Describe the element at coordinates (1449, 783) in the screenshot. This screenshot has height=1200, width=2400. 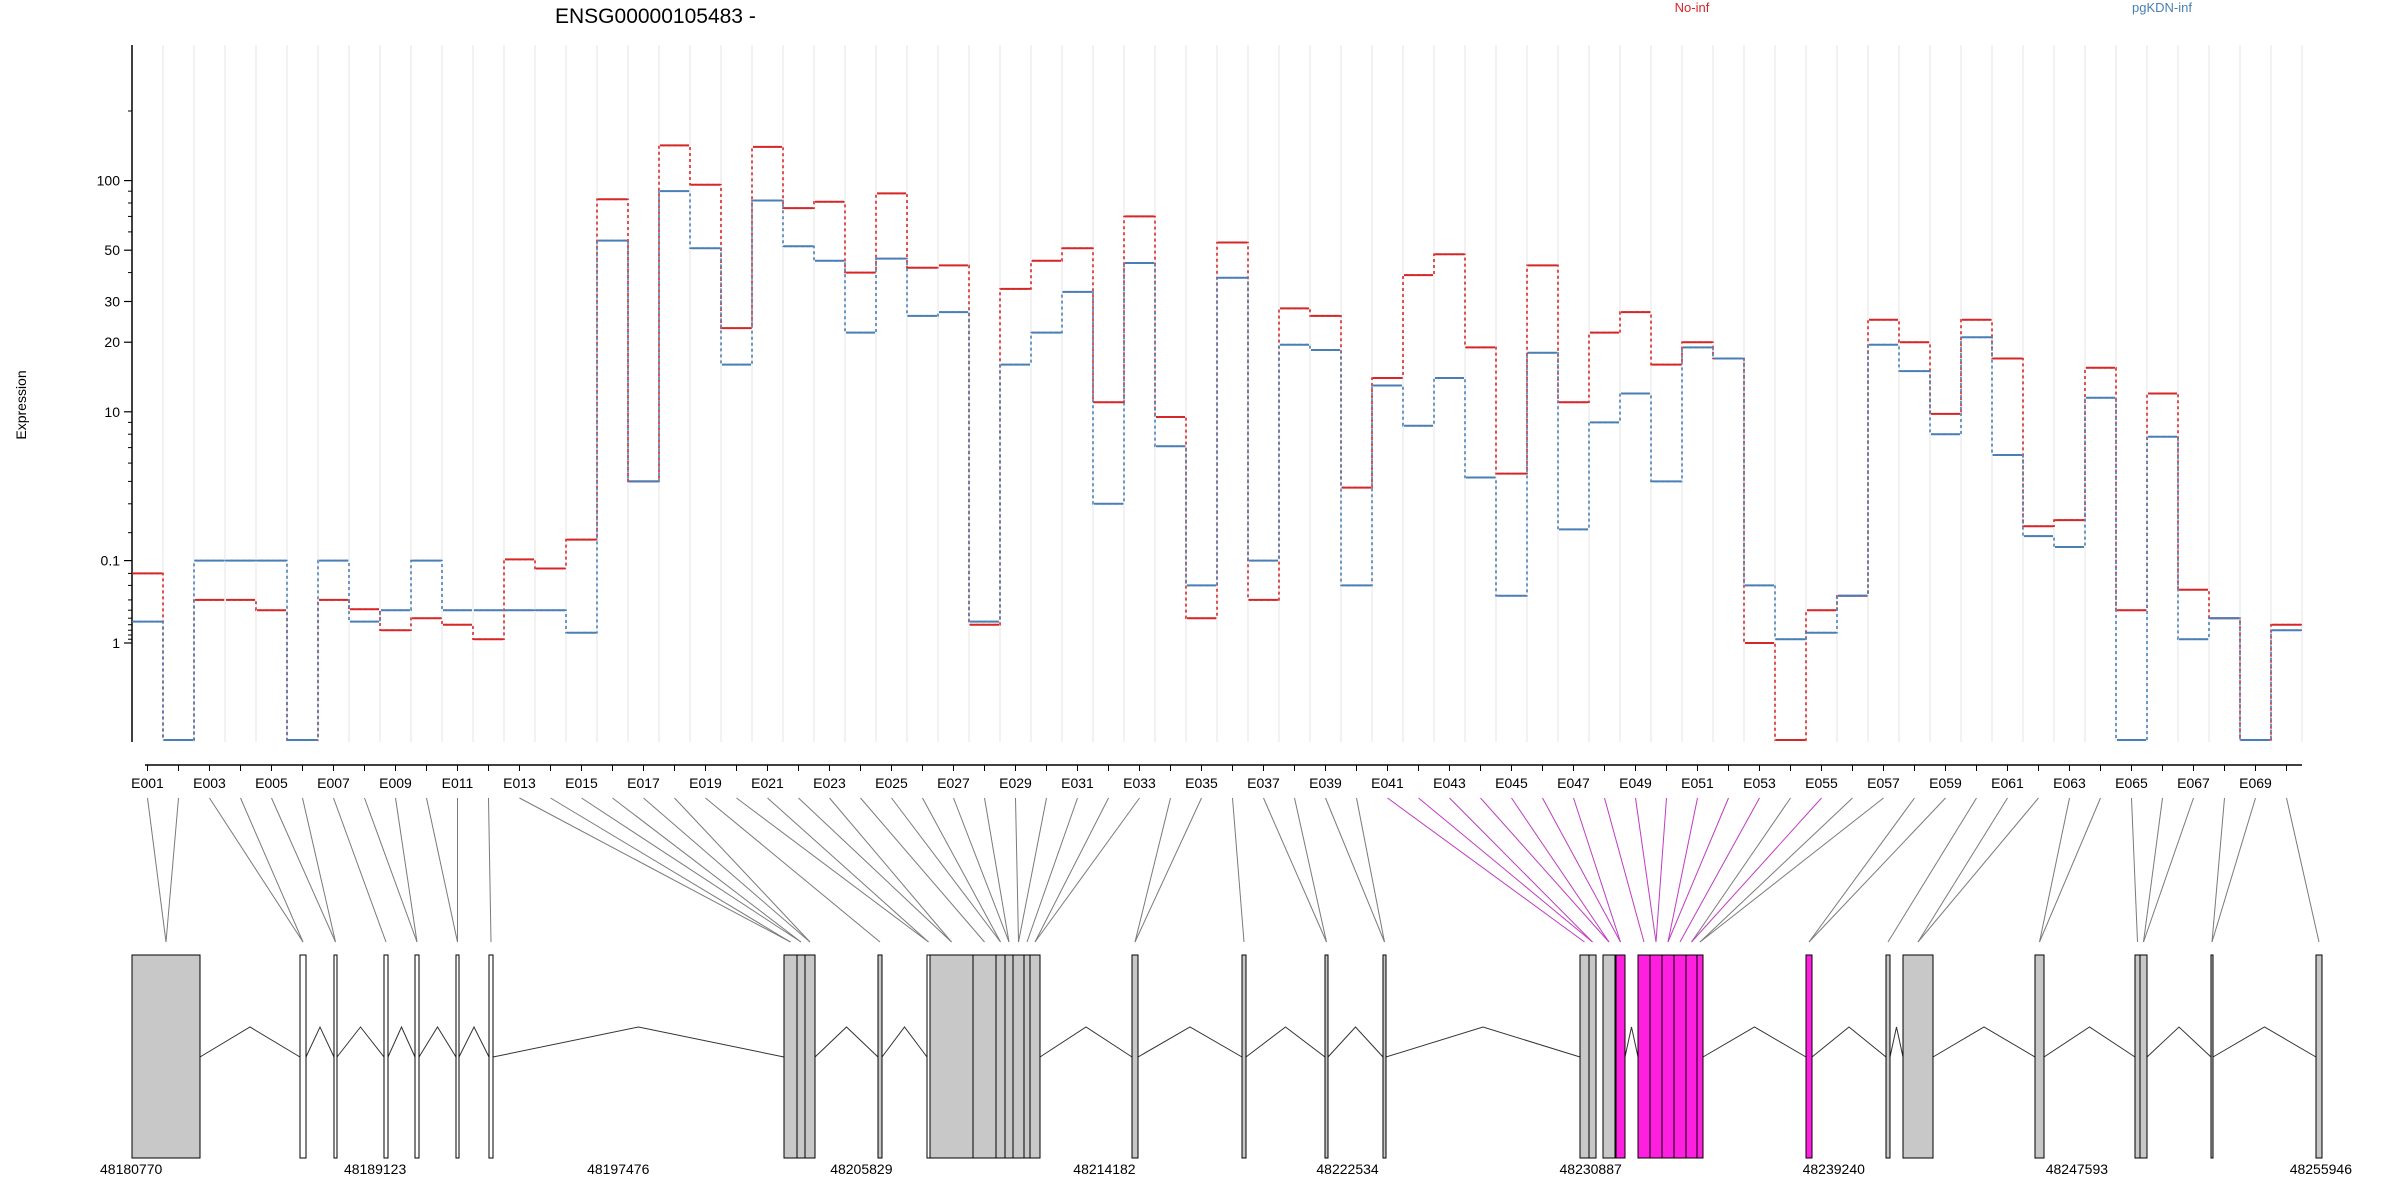
I see `x-tick-label: E043` at that location.